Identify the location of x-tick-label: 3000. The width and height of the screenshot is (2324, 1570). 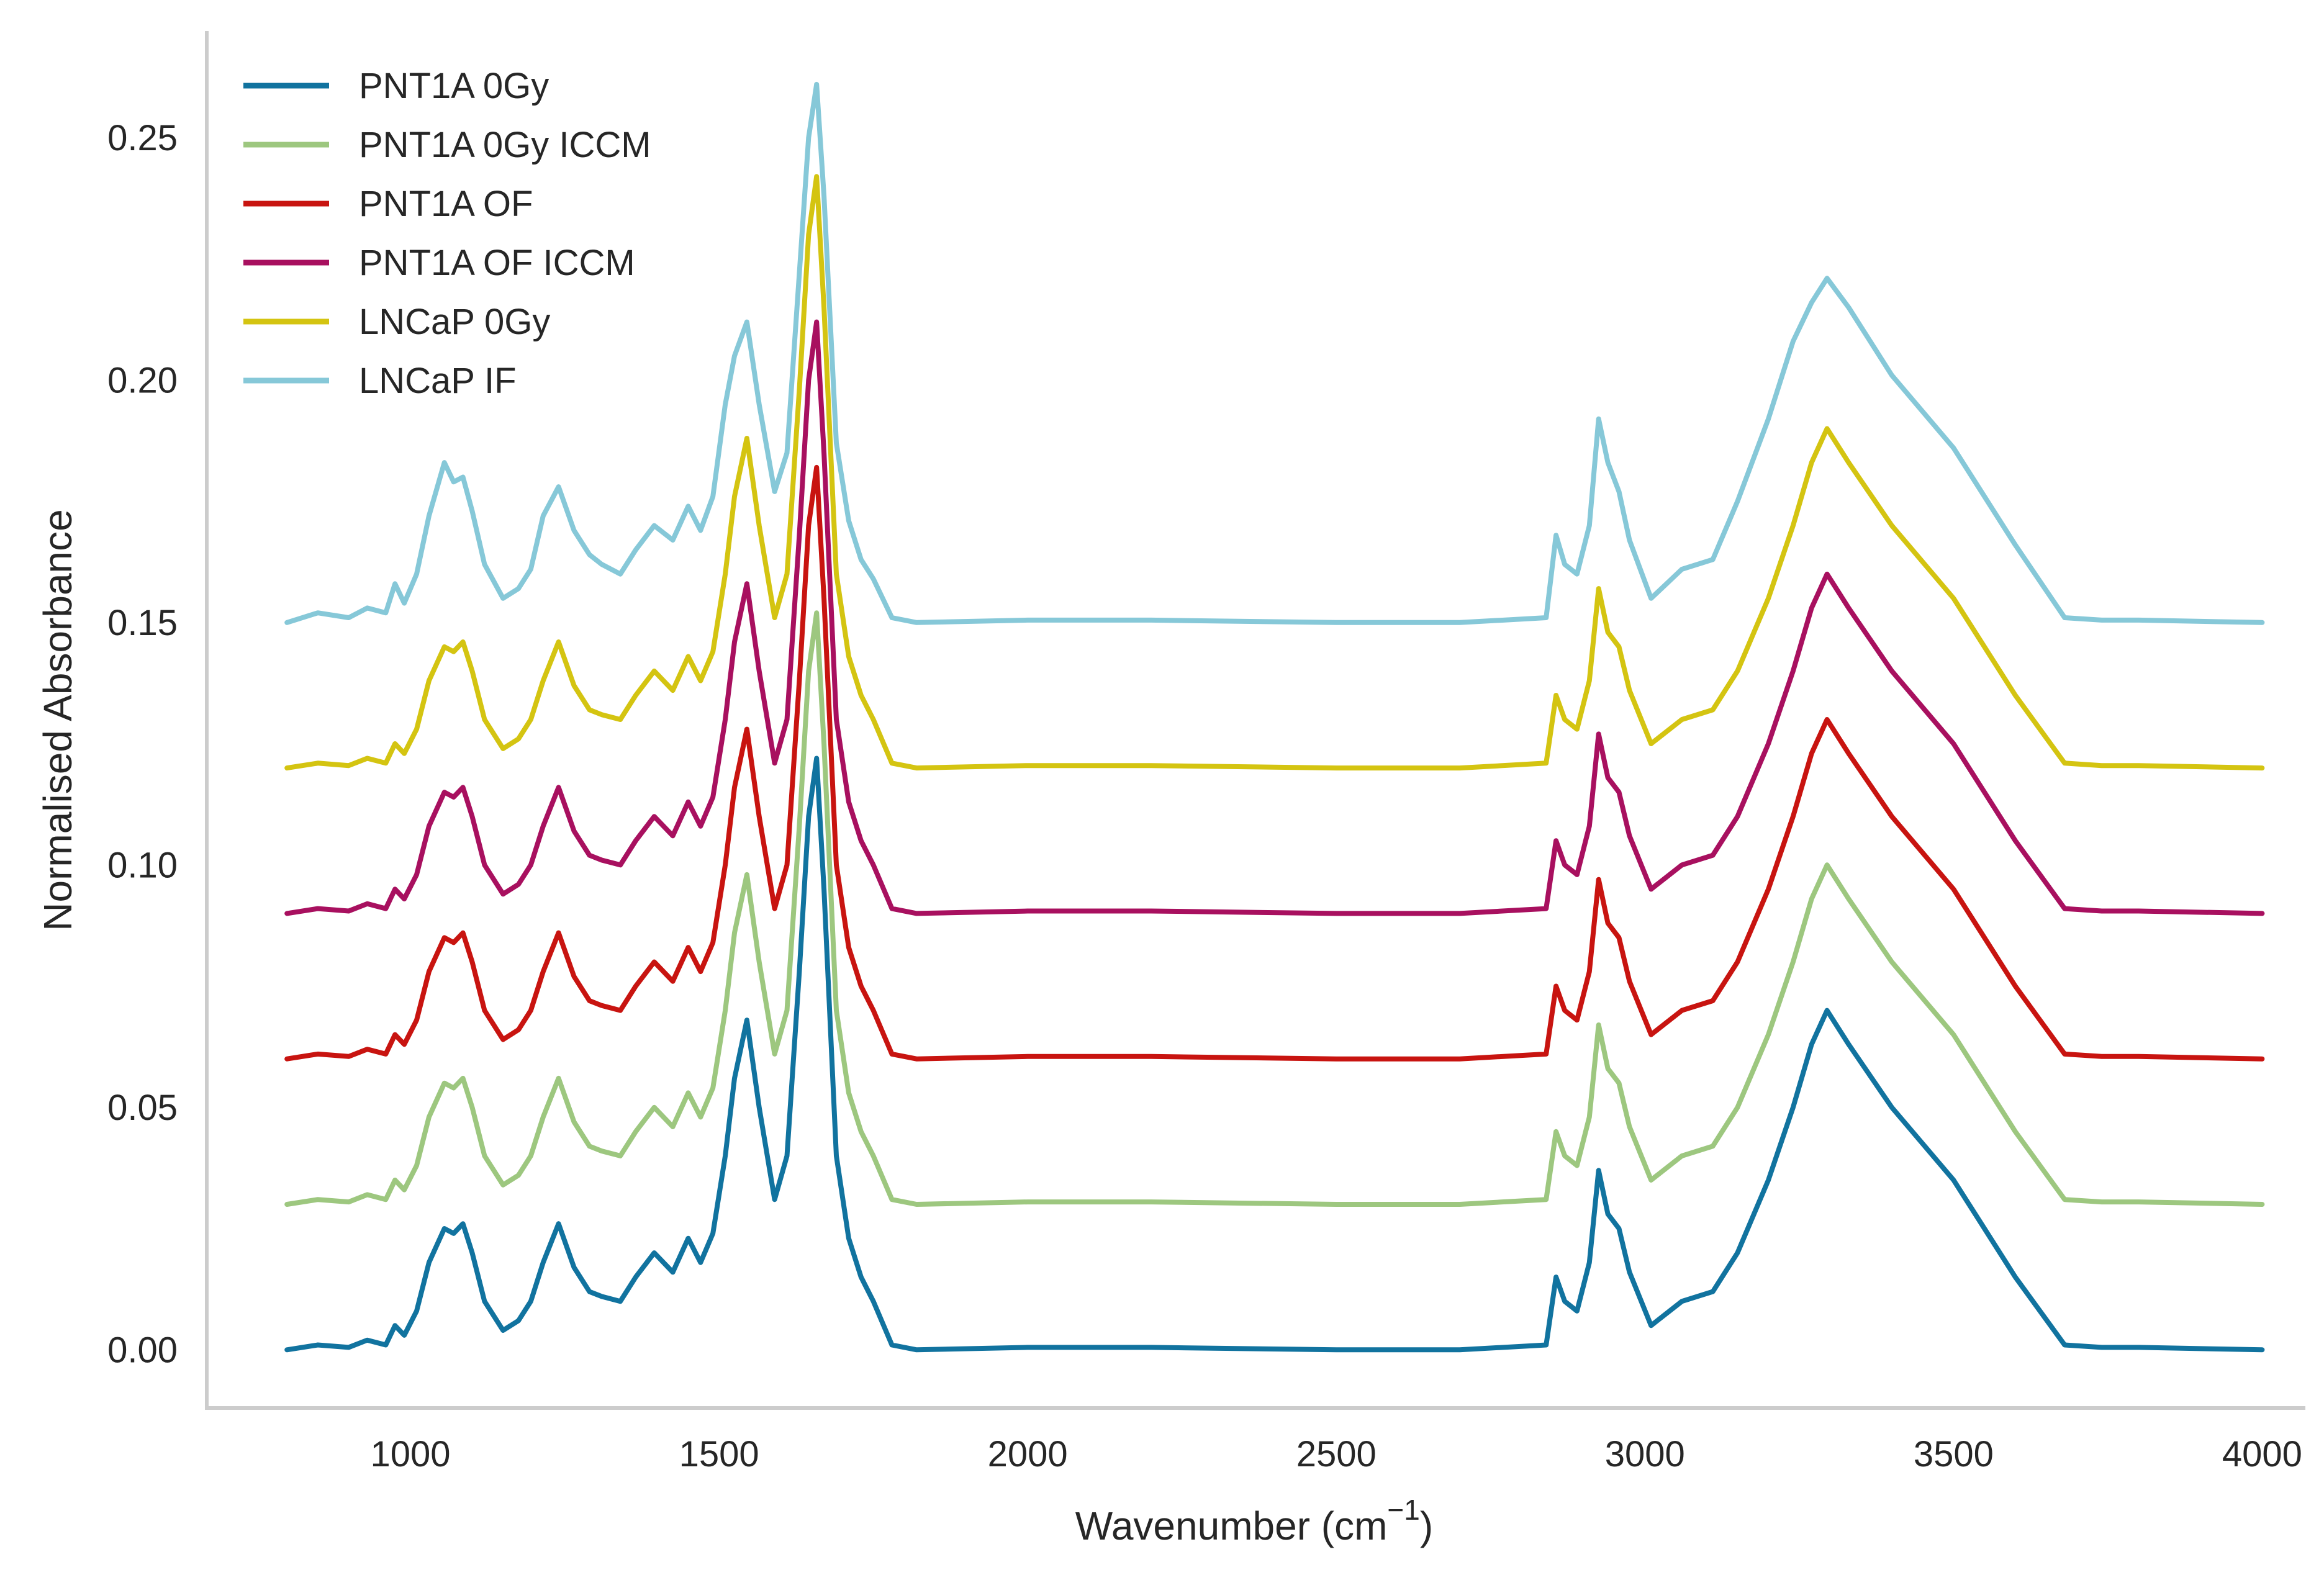
(1645, 1454).